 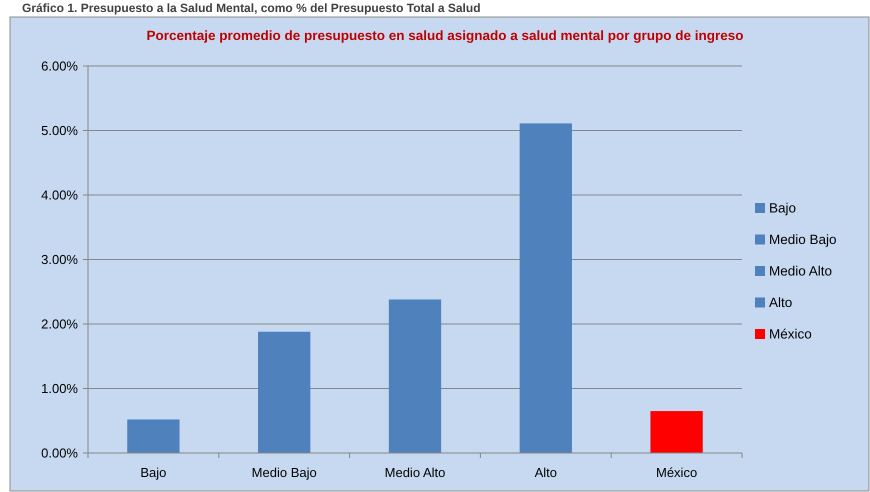 I want to click on x-tick-label: México, so click(x=677, y=472).